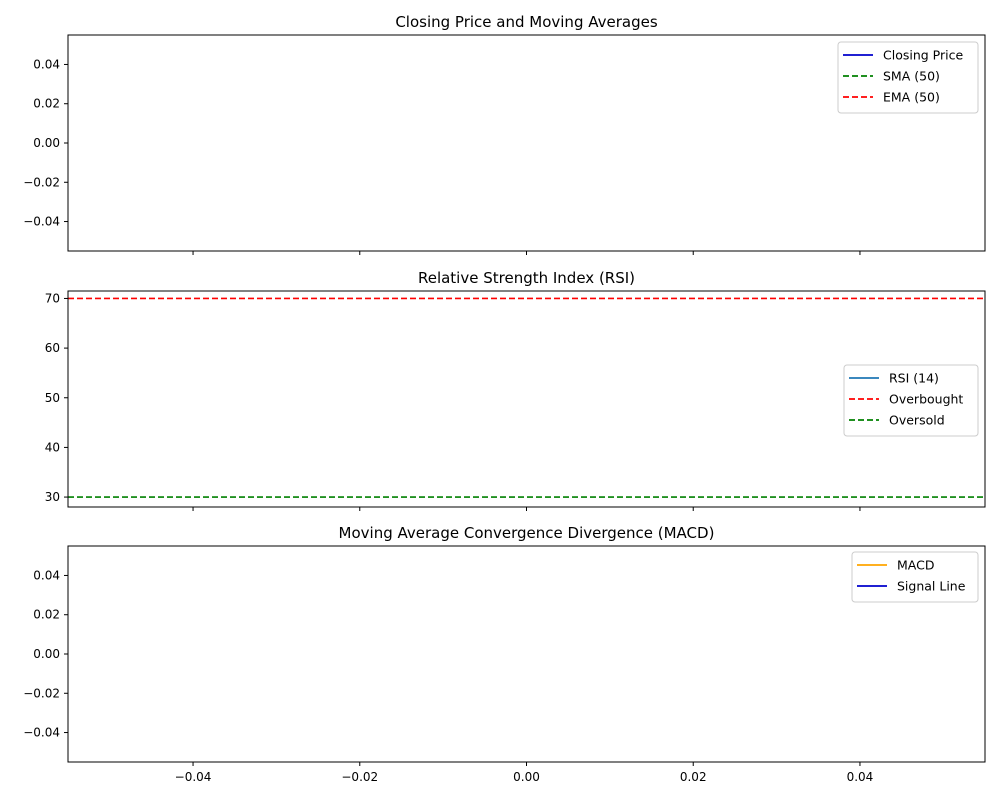  What do you see at coordinates (526, 777) in the screenshot?
I see `x-tick-label: 0.00` at bounding box center [526, 777].